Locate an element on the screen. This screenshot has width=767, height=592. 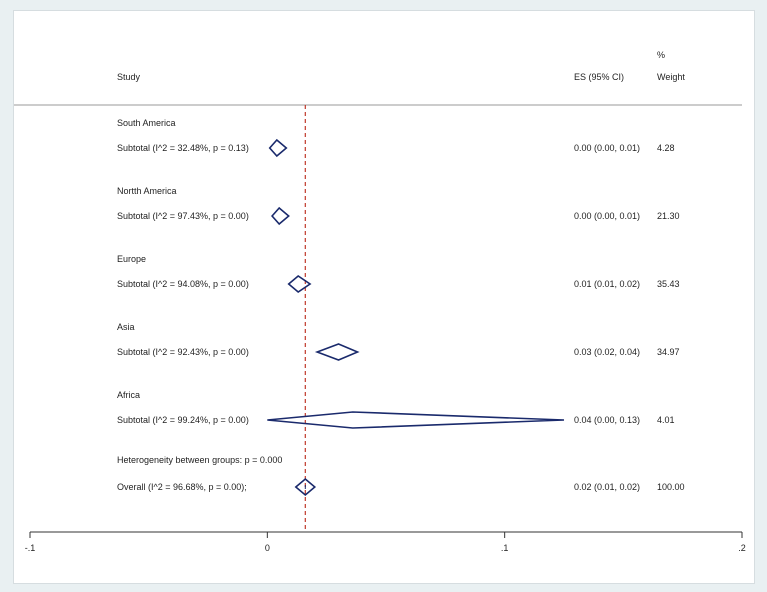
x-axis-tick-label: 0 is located at coordinates (267, 548).